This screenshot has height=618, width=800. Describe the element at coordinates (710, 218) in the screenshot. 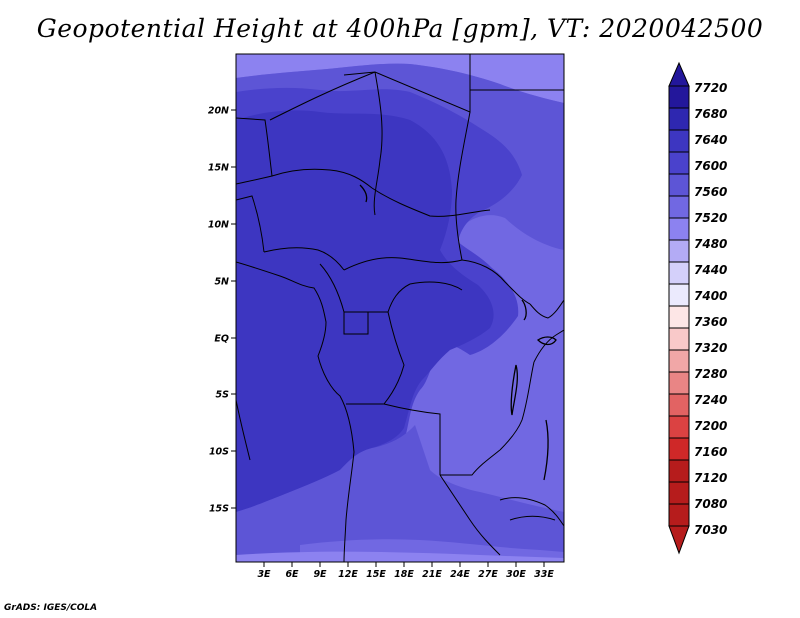

I see `colorbar-label: 7520` at that location.